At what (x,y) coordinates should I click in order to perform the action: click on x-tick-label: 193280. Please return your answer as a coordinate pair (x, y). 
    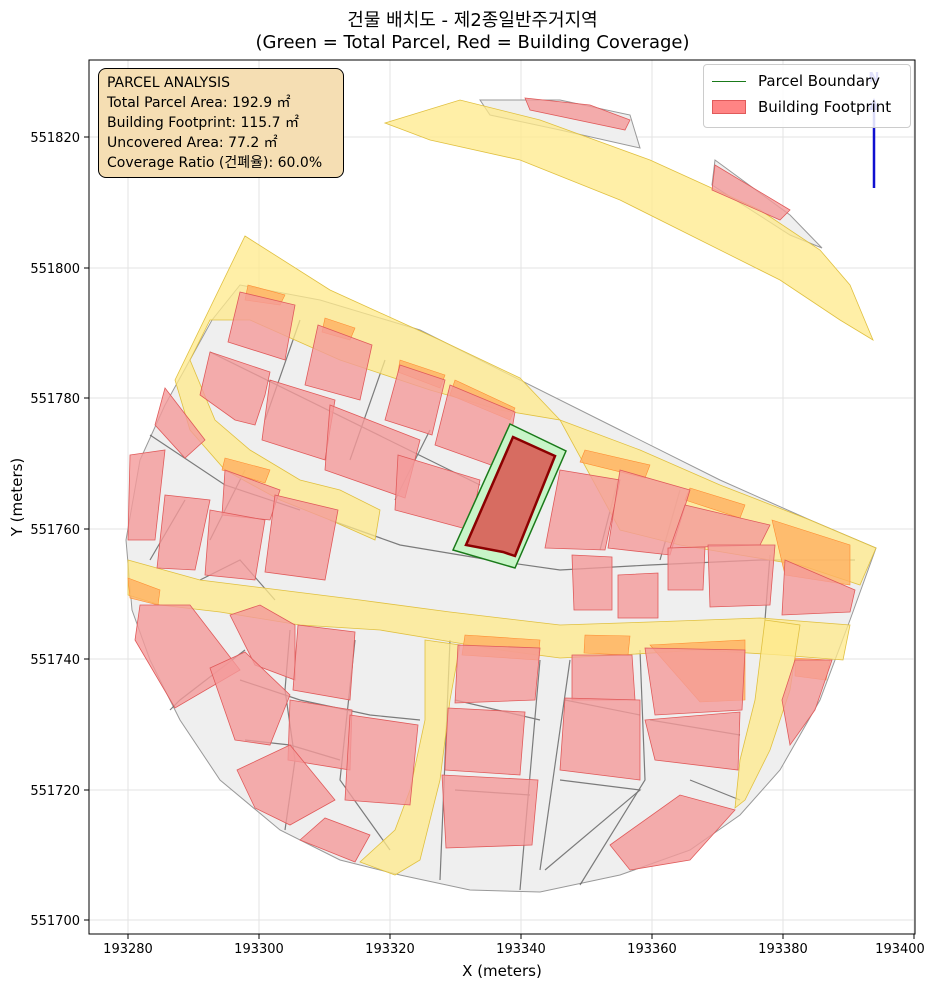
    Looking at the image, I should click on (128, 949).